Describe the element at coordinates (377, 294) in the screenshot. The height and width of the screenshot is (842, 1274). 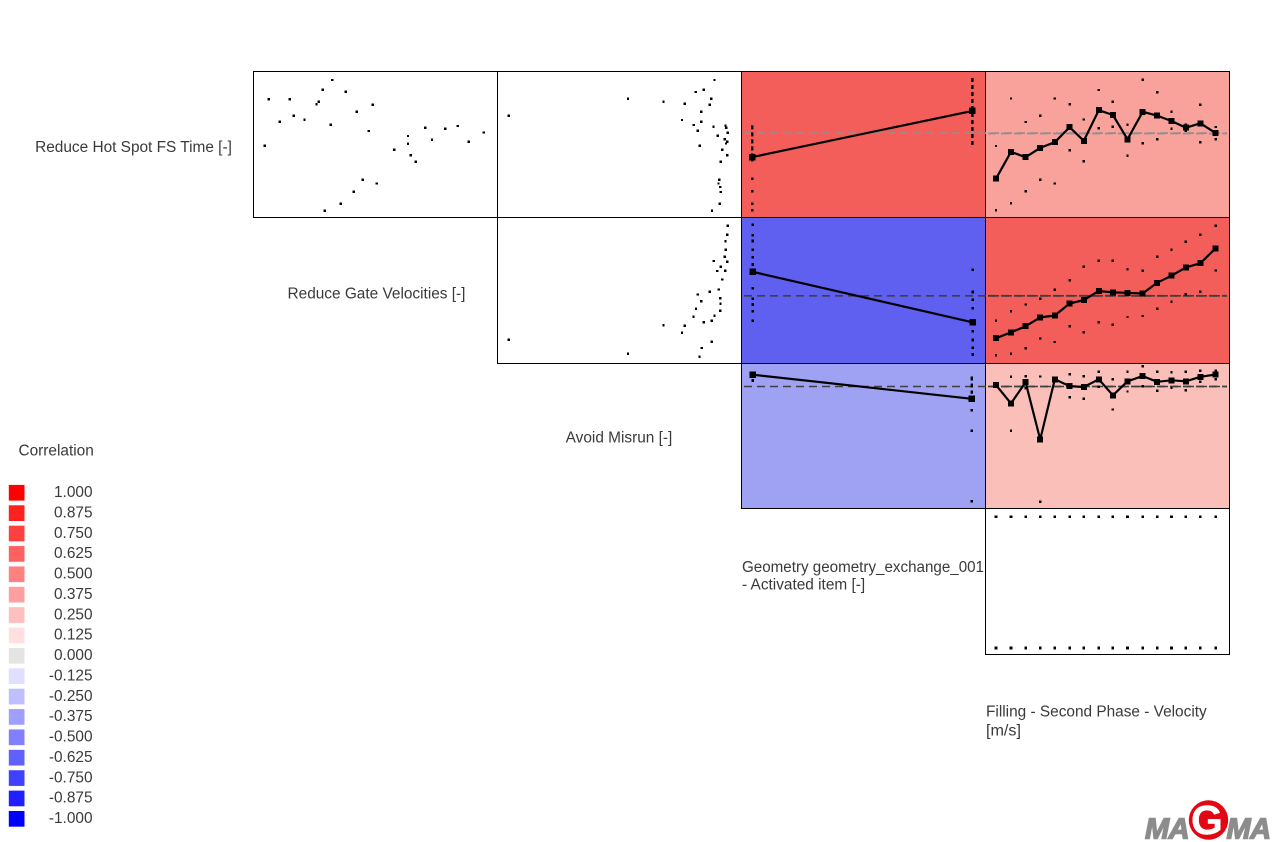
I see `svg-text: Reduce Gate Velocities [-]` at that location.